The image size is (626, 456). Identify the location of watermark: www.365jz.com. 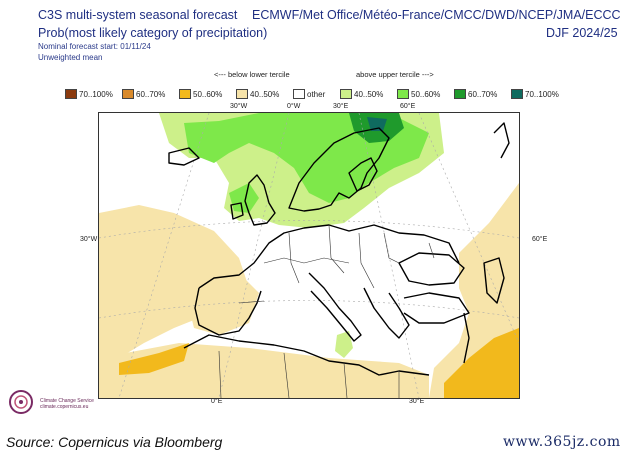
(562, 442).